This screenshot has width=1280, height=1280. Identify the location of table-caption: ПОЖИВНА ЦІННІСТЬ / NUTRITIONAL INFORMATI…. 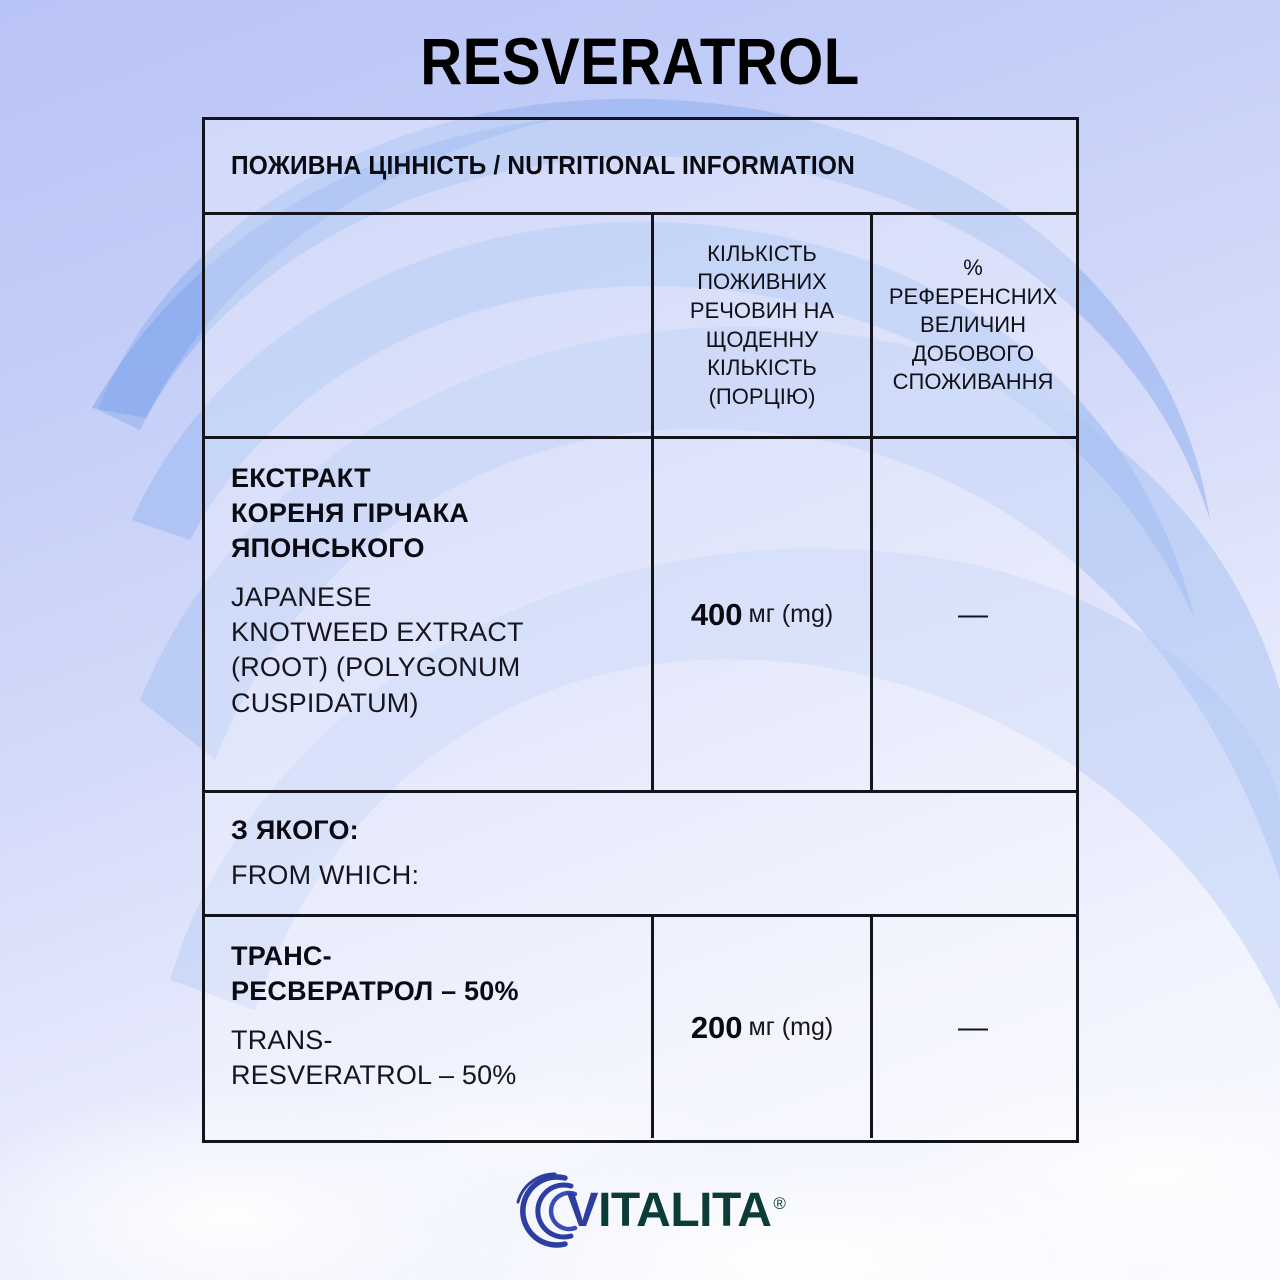
(543, 166).